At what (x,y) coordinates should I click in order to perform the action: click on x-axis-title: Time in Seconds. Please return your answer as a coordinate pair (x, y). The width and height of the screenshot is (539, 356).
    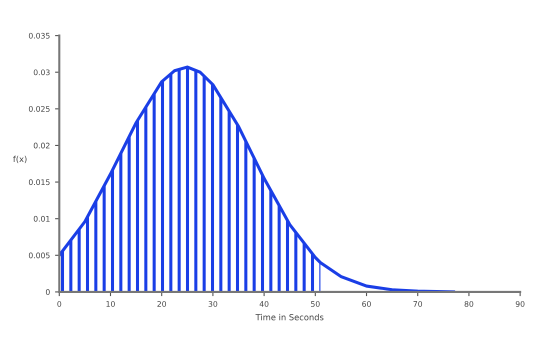
    Looking at the image, I should click on (290, 317).